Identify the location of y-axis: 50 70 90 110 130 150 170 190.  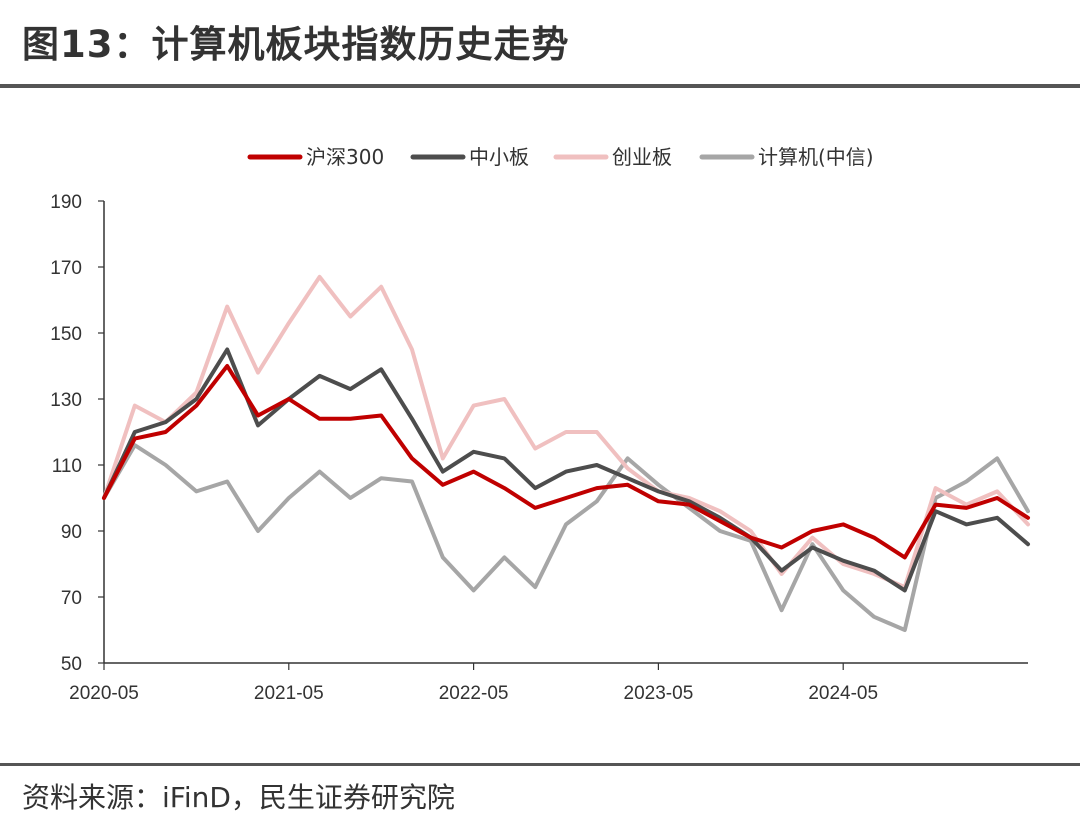
(77, 433).